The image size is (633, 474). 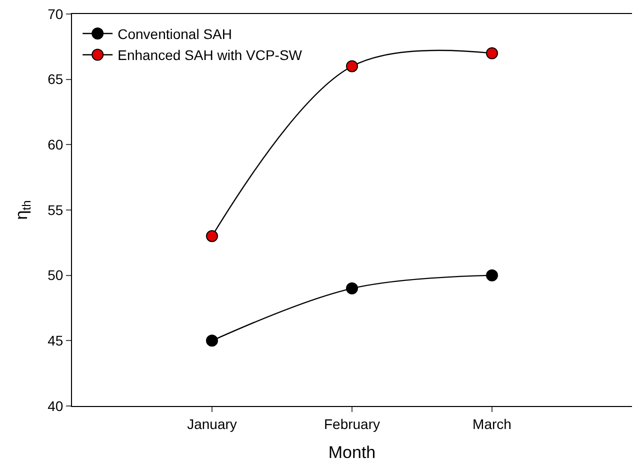 I want to click on x-tick-label: February, so click(x=352, y=424).